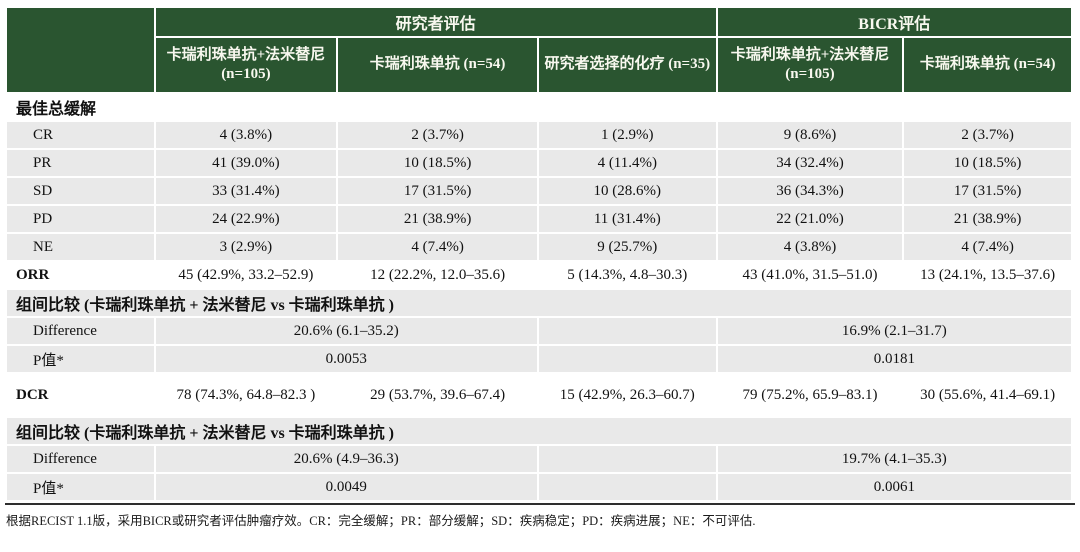 The image size is (1080, 552). What do you see at coordinates (80, 275) in the screenshot?
I see `row-label: ORR` at bounding box center [80, 275].